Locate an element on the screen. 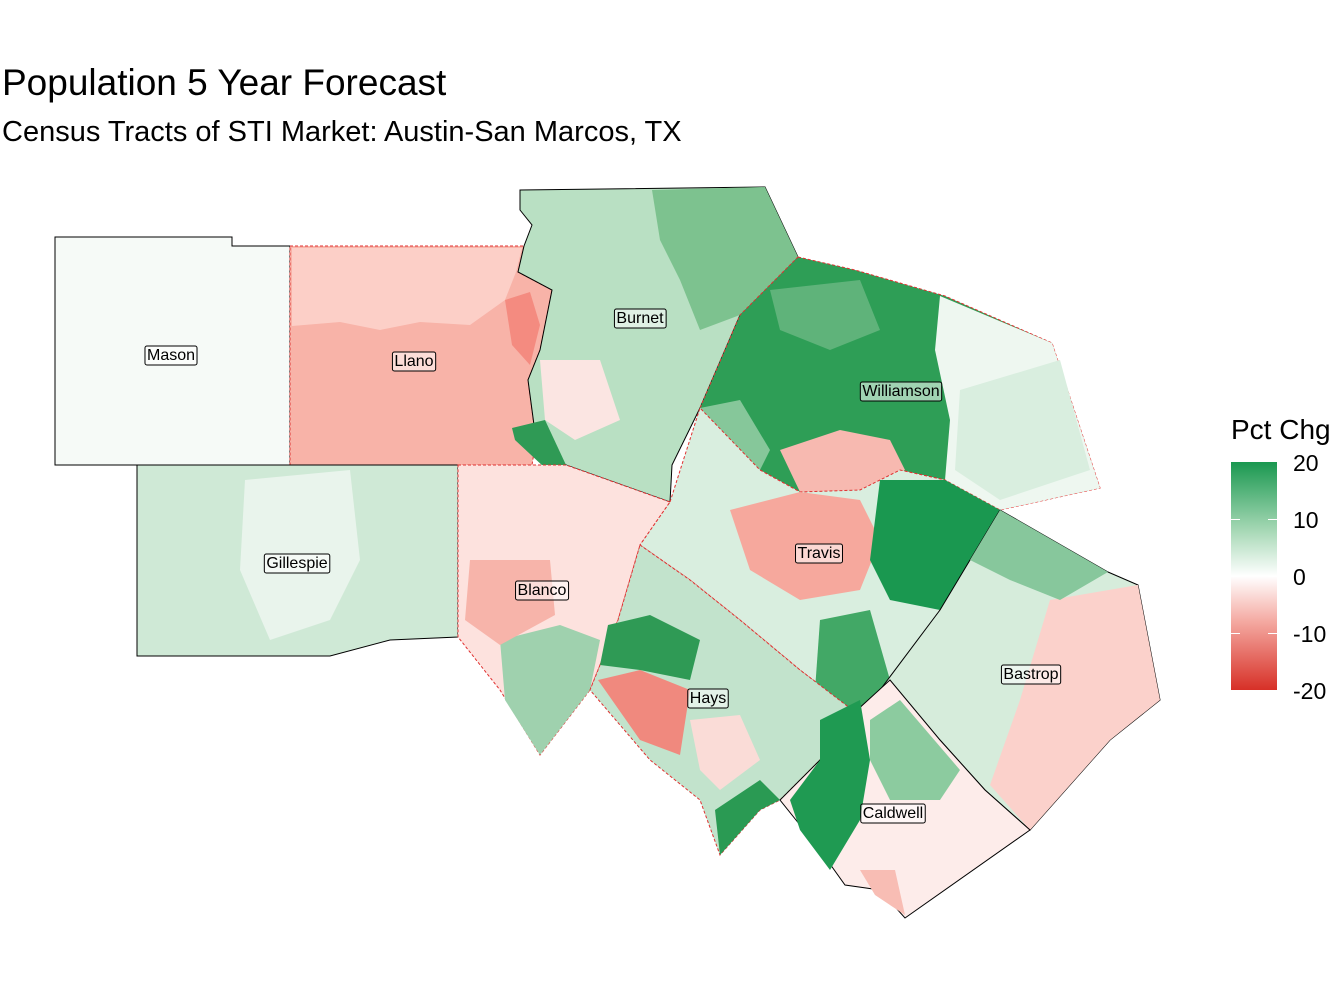 Image resolution: width=1344 pixels, height=1008 pixels. hays-center-pink is located at coordinates (725, 752).